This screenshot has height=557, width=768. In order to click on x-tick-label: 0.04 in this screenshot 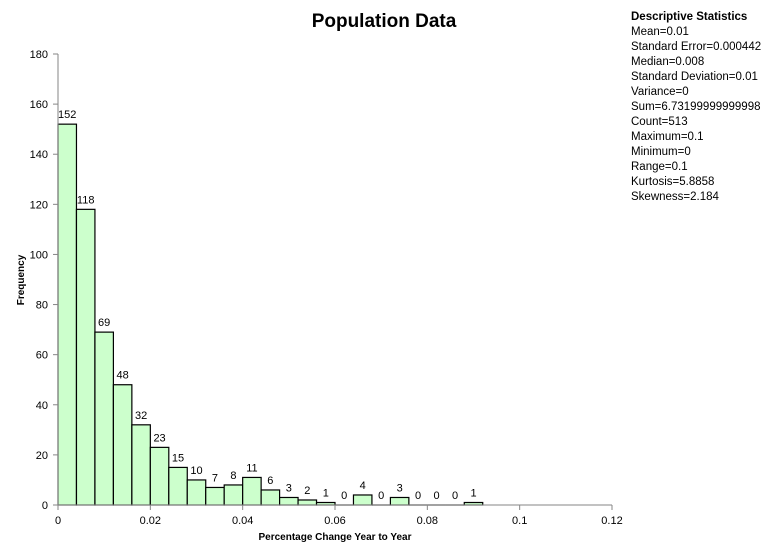, I will do `click(242, 521)`.